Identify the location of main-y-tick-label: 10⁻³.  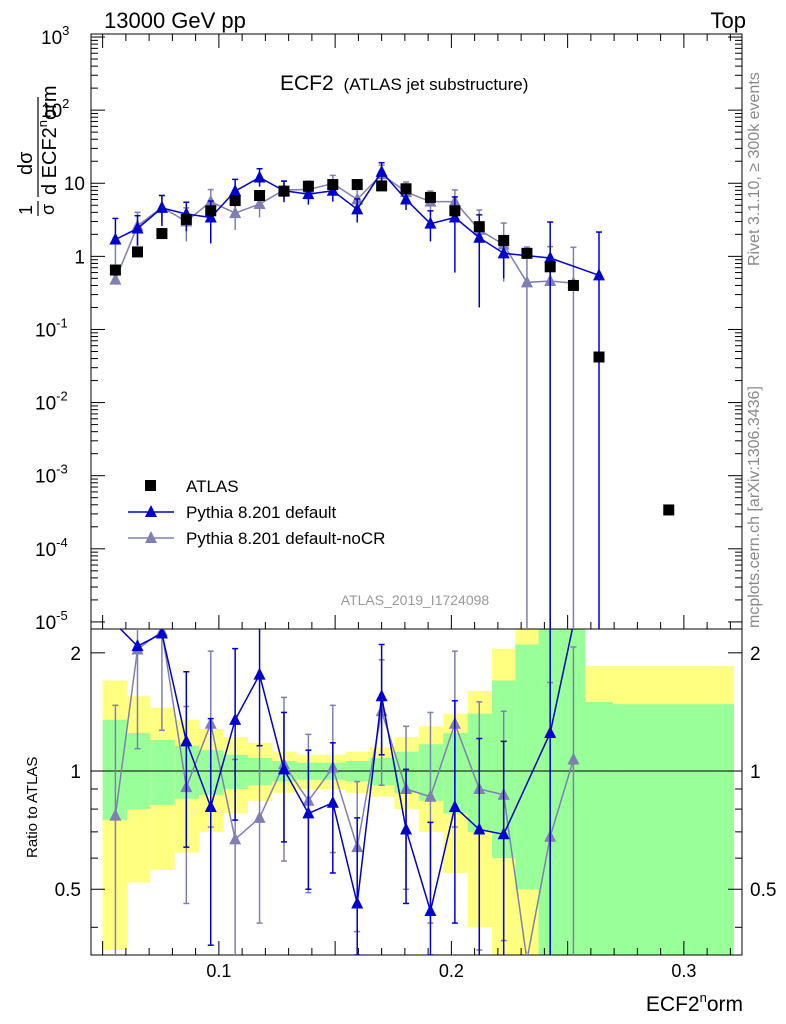
(51, 475).